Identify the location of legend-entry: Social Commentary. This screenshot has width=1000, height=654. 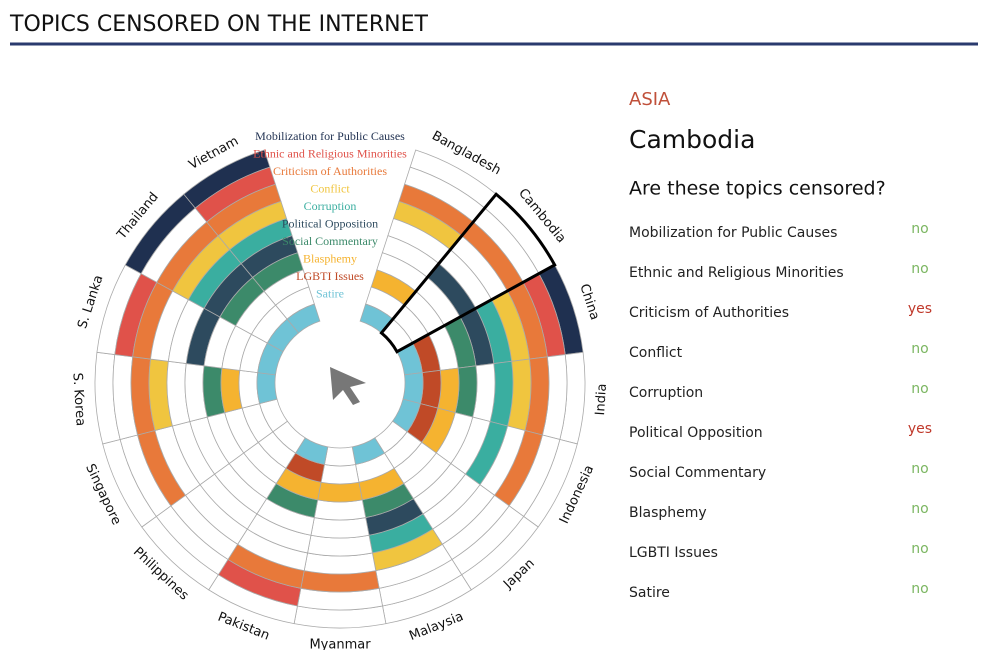
(330, 241).